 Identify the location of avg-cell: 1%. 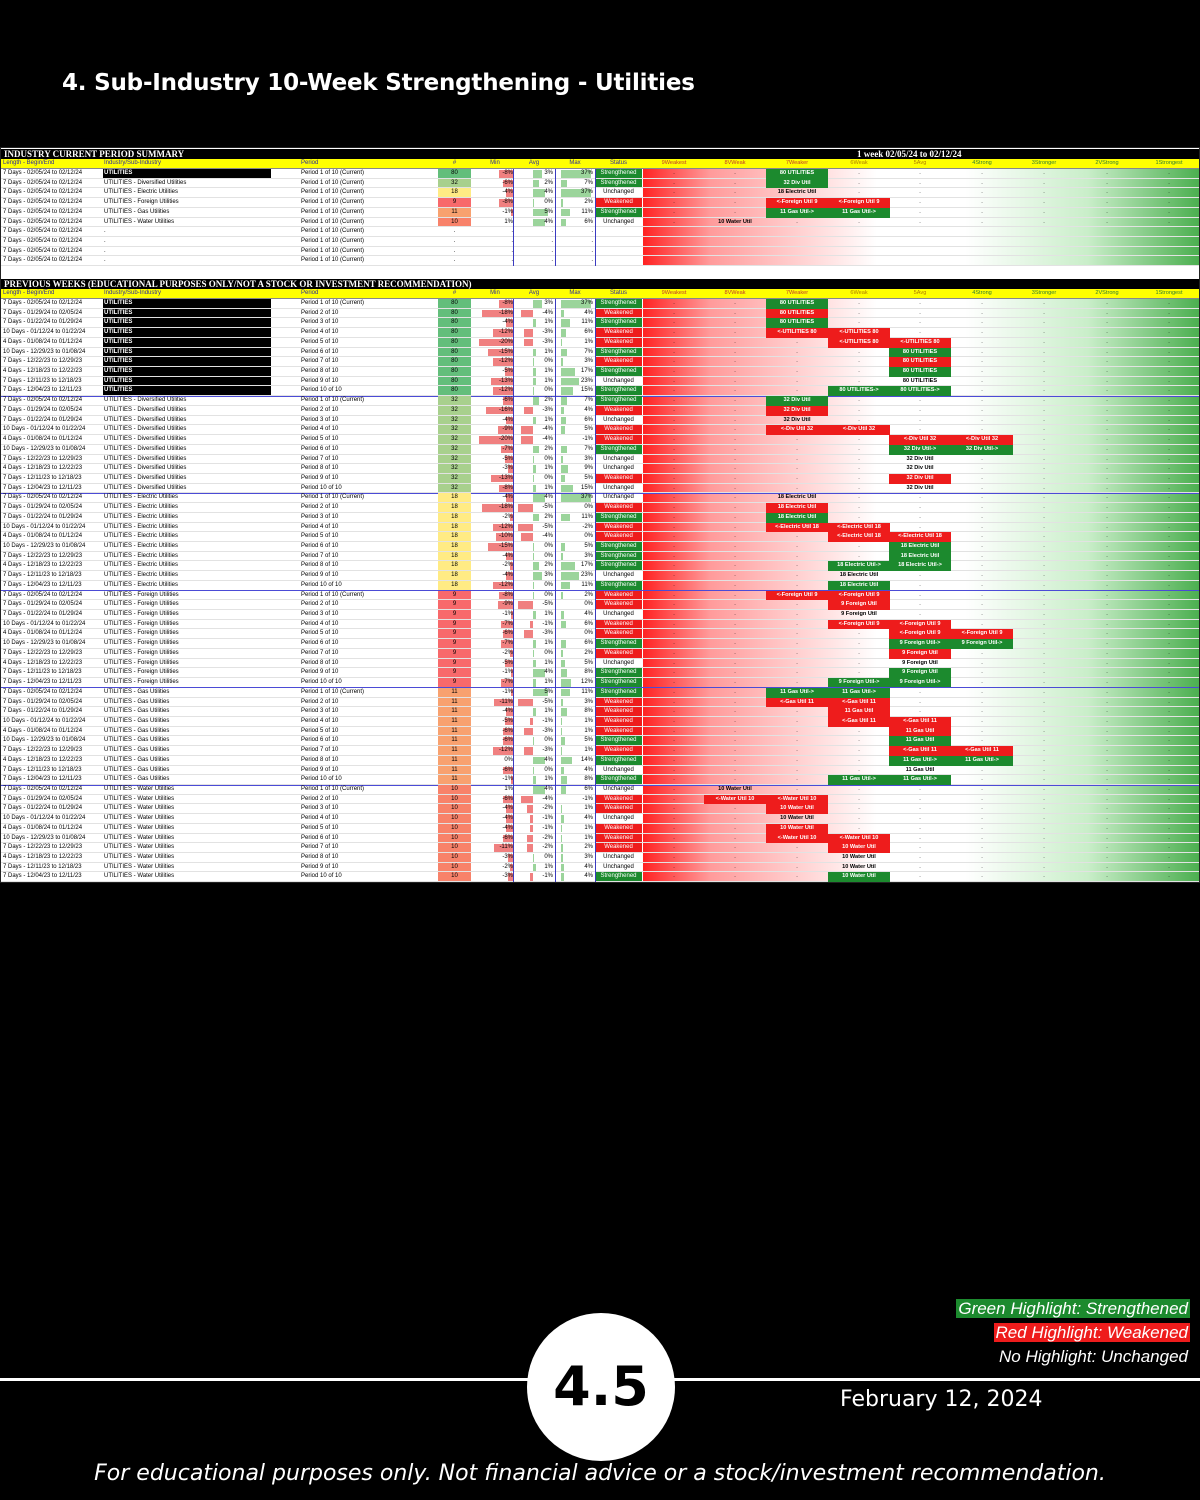
(535, 711).